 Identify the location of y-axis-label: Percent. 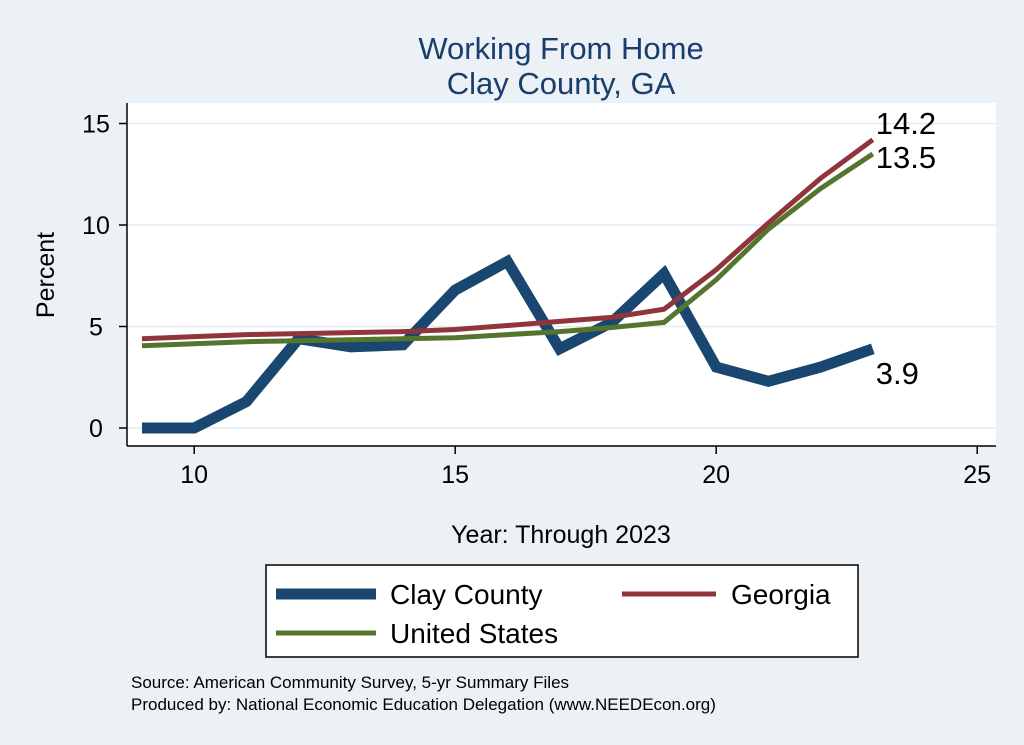
(46, 275).